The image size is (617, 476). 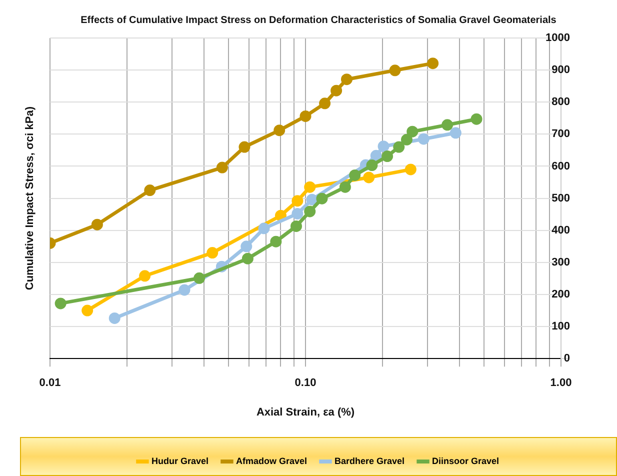 I want to click on y-tick-label: 700, so click(x=561, y=134).